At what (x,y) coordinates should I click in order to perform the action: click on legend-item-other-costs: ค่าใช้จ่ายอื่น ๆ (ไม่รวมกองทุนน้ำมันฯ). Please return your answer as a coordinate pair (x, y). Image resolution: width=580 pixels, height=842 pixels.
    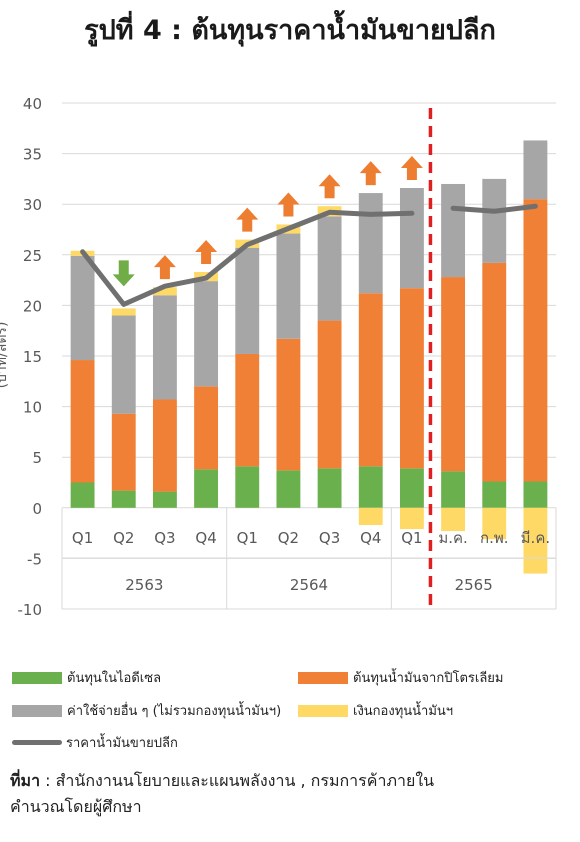
    Looking at the image, I should click on (146, 710).